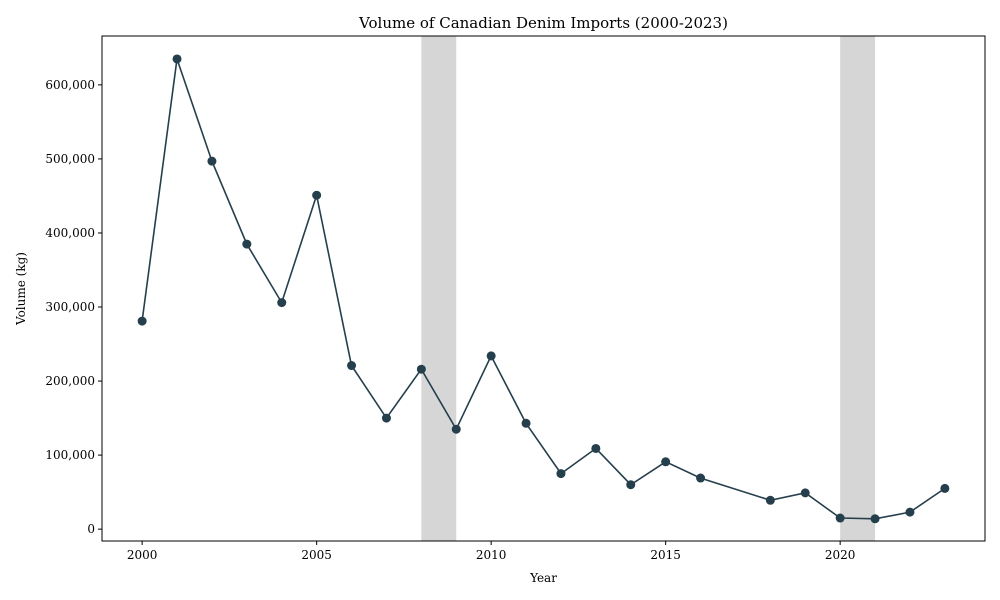 The height and width of the screenshot is (600, 1000). What do you see at coordinates (70, 307) in the screenshot?
I see `y-tick-label: 300,000` at bounding box center [70, 307].